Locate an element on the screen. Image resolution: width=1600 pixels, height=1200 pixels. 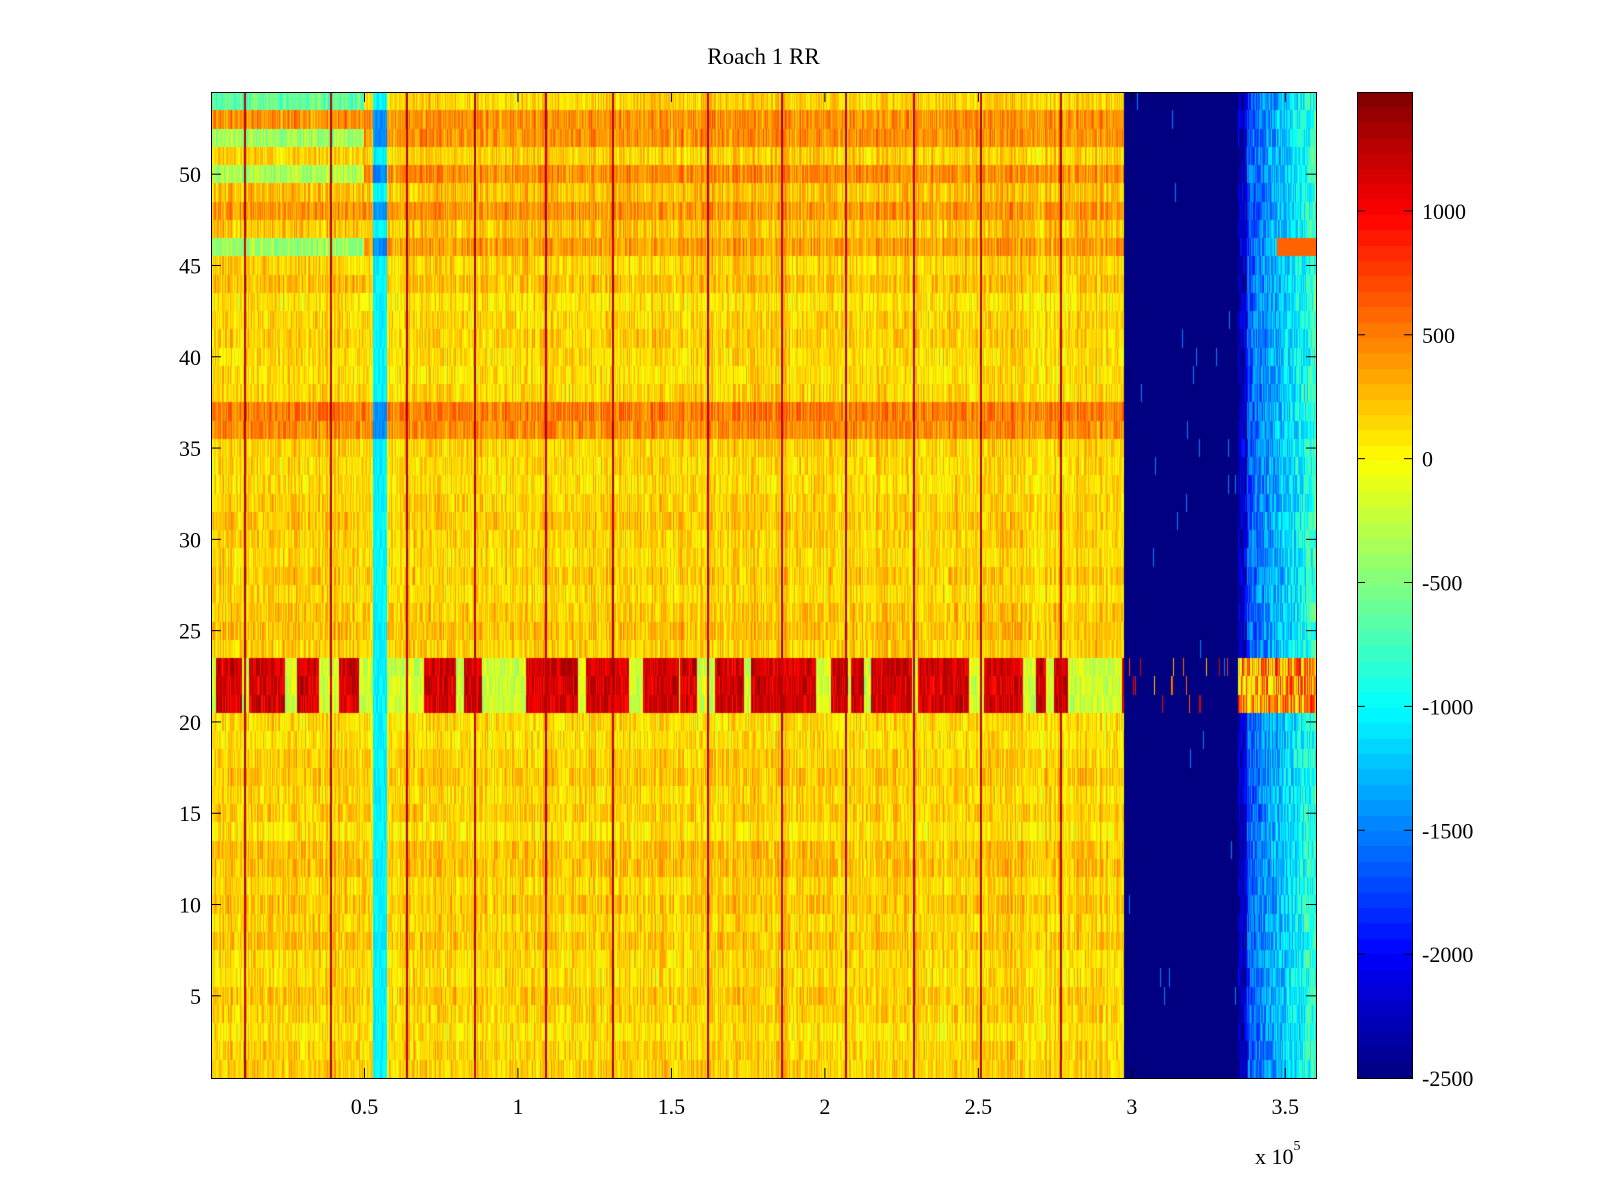
x-tick-label: 1.5 is located at coordinates (672, 1106).